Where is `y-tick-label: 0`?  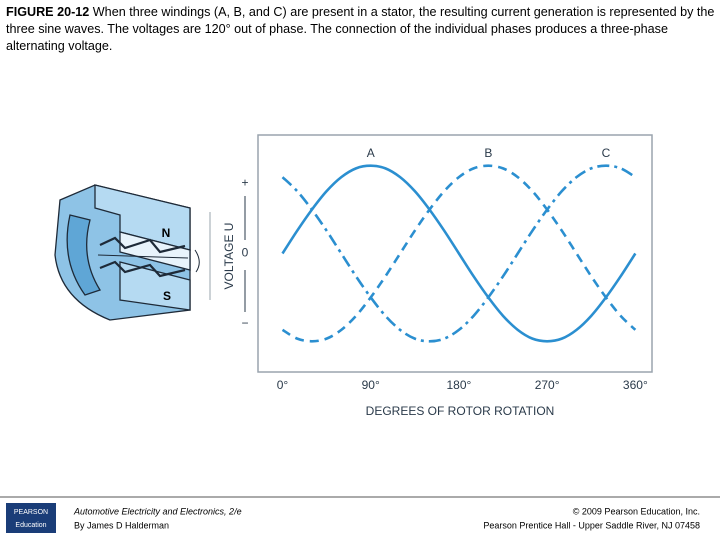
y-tick-label: 0 is located at coordinates (245, 253).